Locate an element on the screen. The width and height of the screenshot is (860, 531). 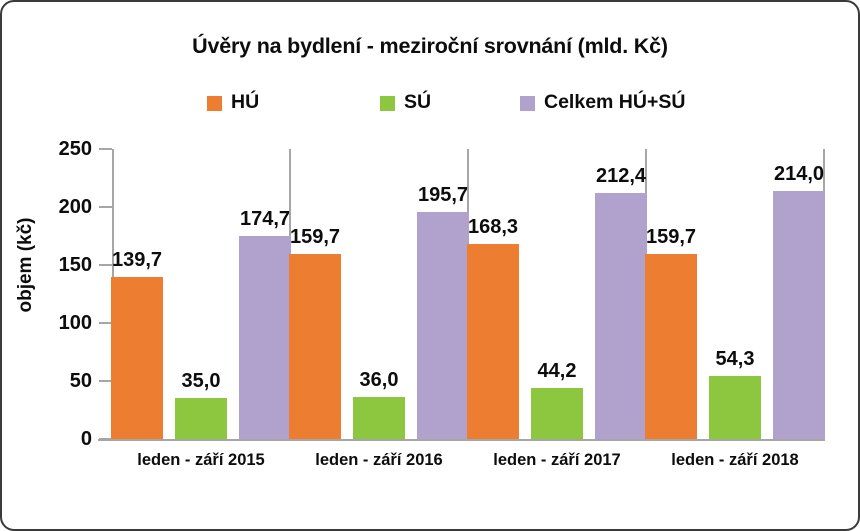
bar-value-label: 44,2 is located at coordinates (557, 370).